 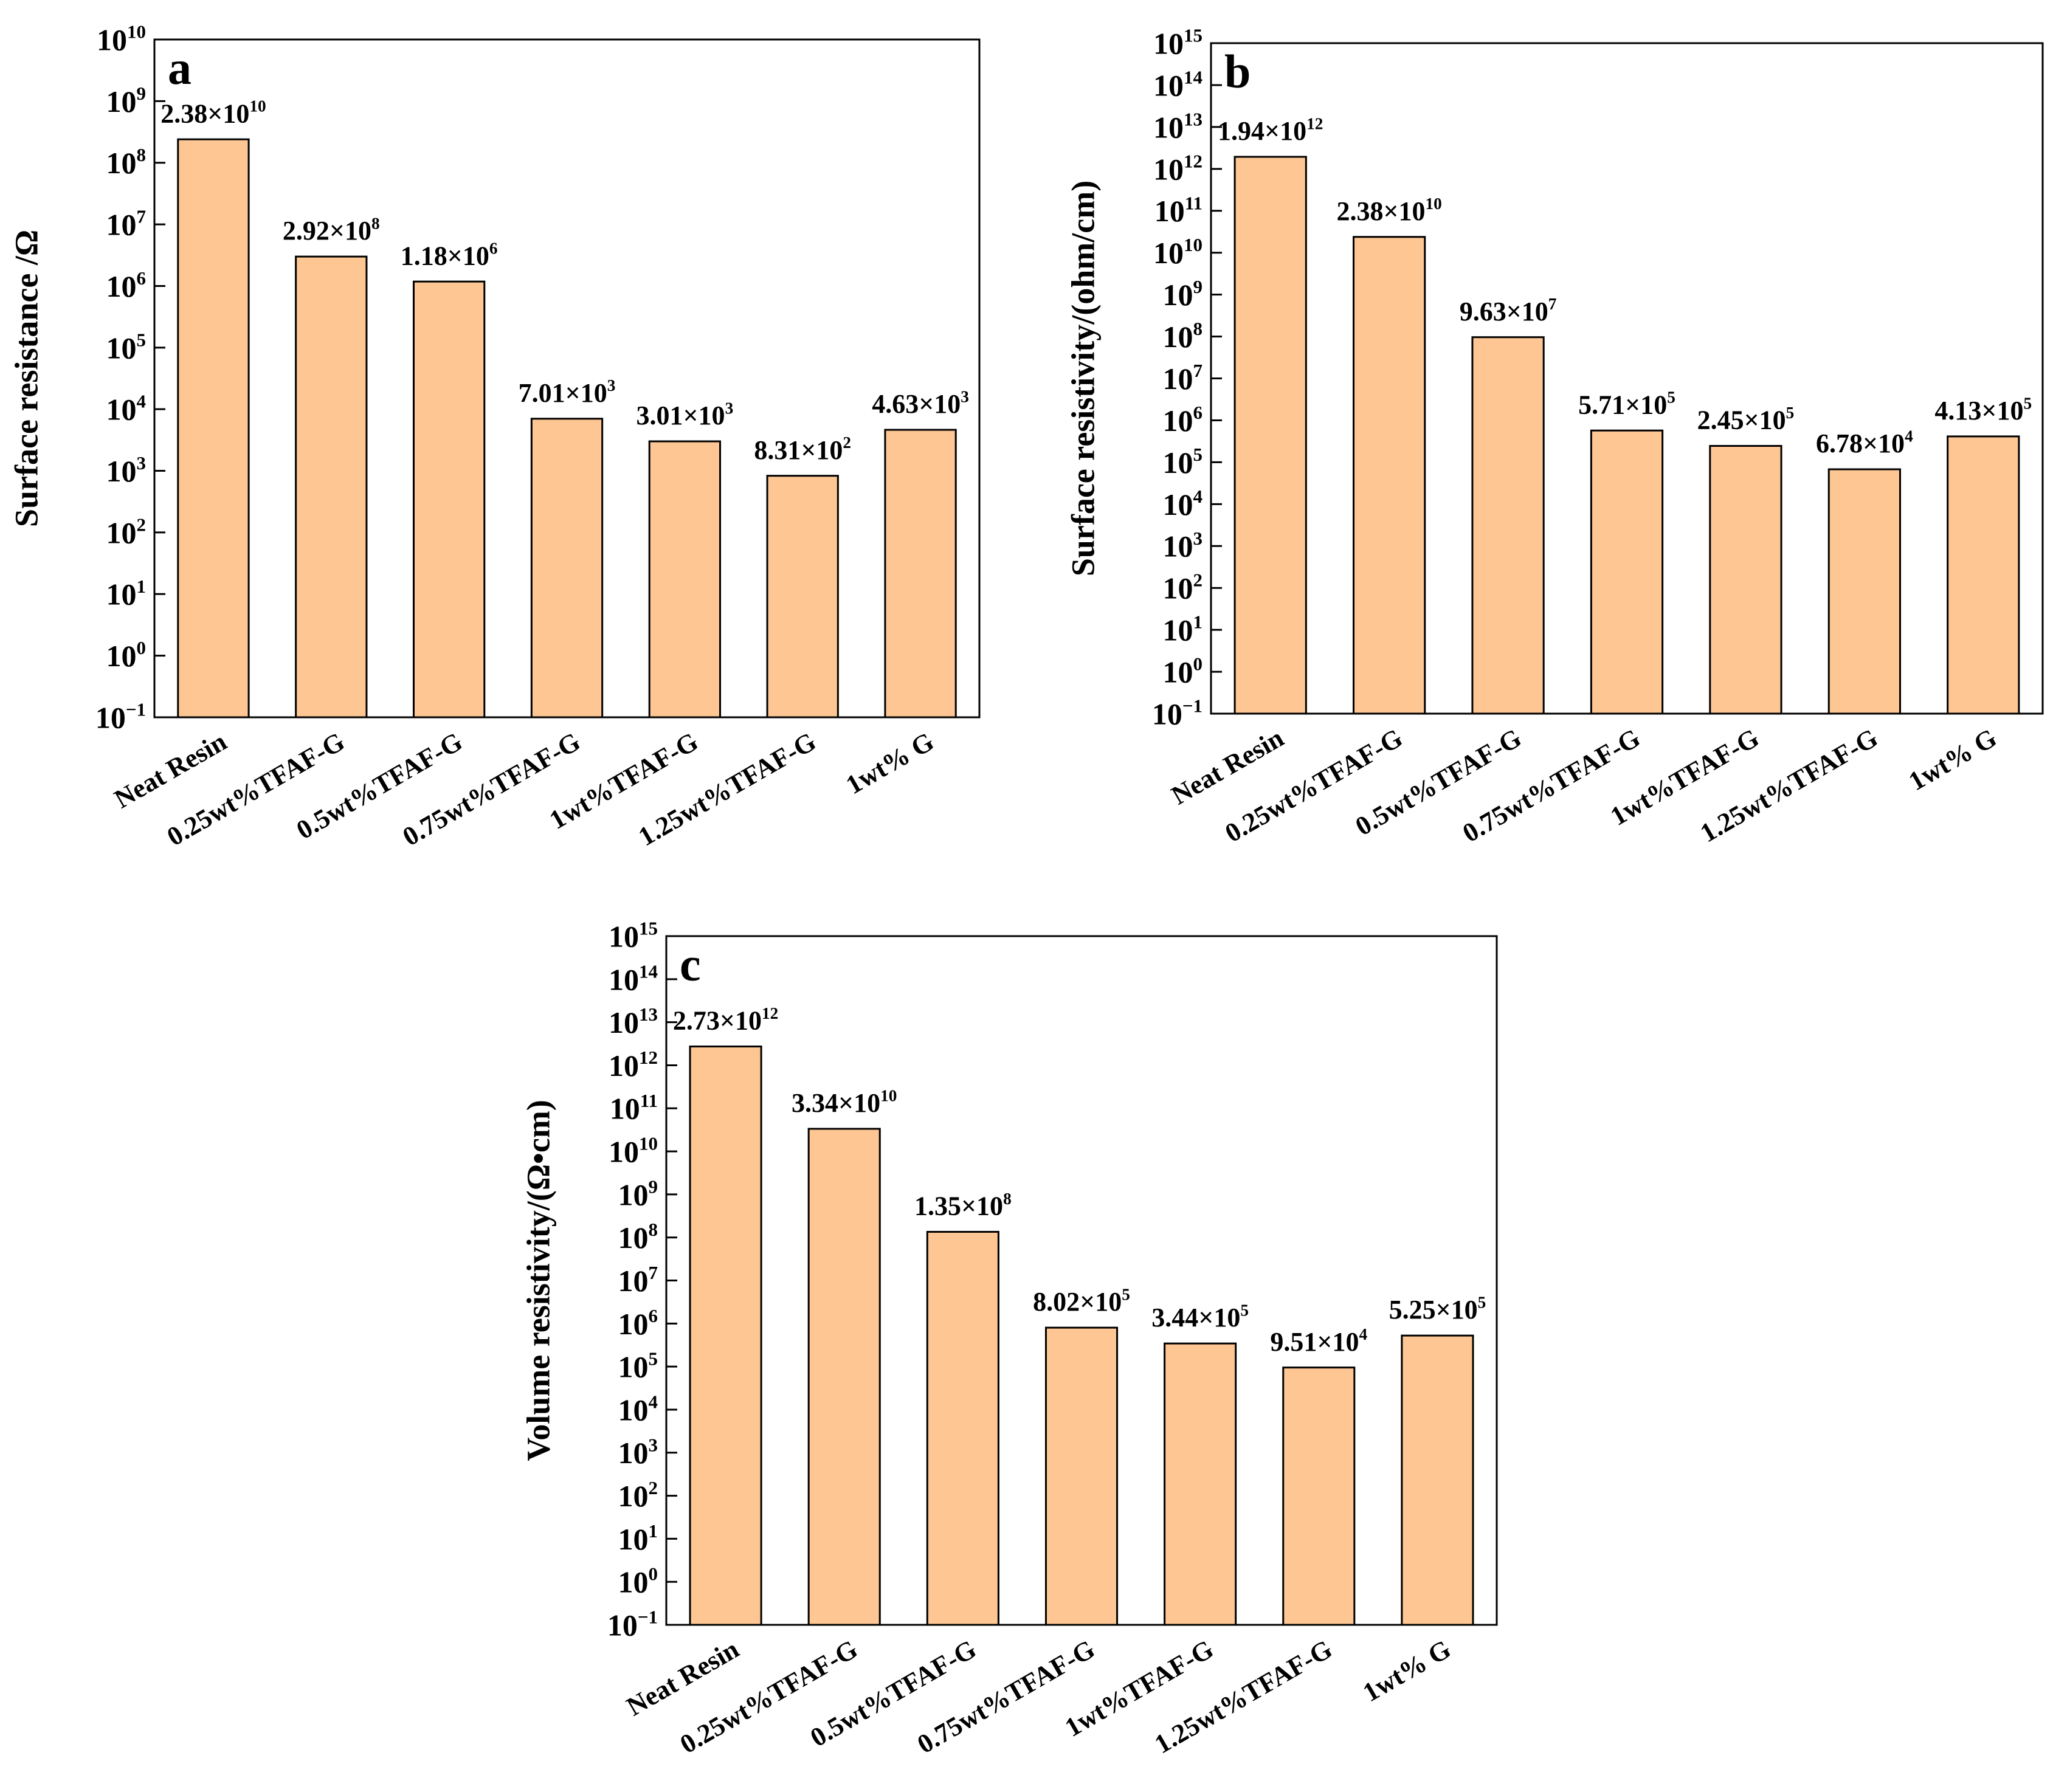 I want to click on bar-label: 5.71×10⁵, so click(x=1626, y=404).